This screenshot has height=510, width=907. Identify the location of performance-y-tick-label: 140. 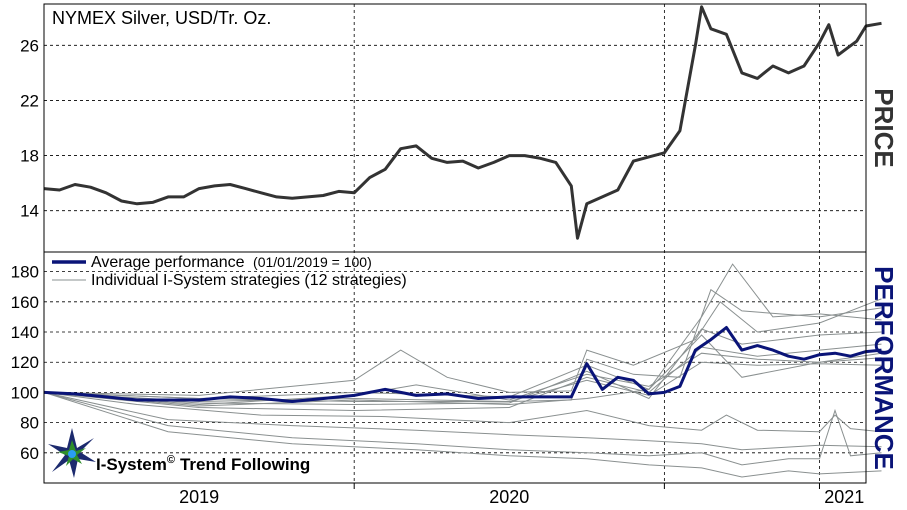
(25, 332).